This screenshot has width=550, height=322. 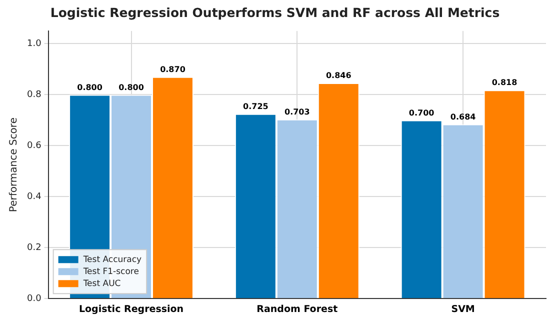 I want to click on y-tick-label: 0.0, so click(x=34, y=299).